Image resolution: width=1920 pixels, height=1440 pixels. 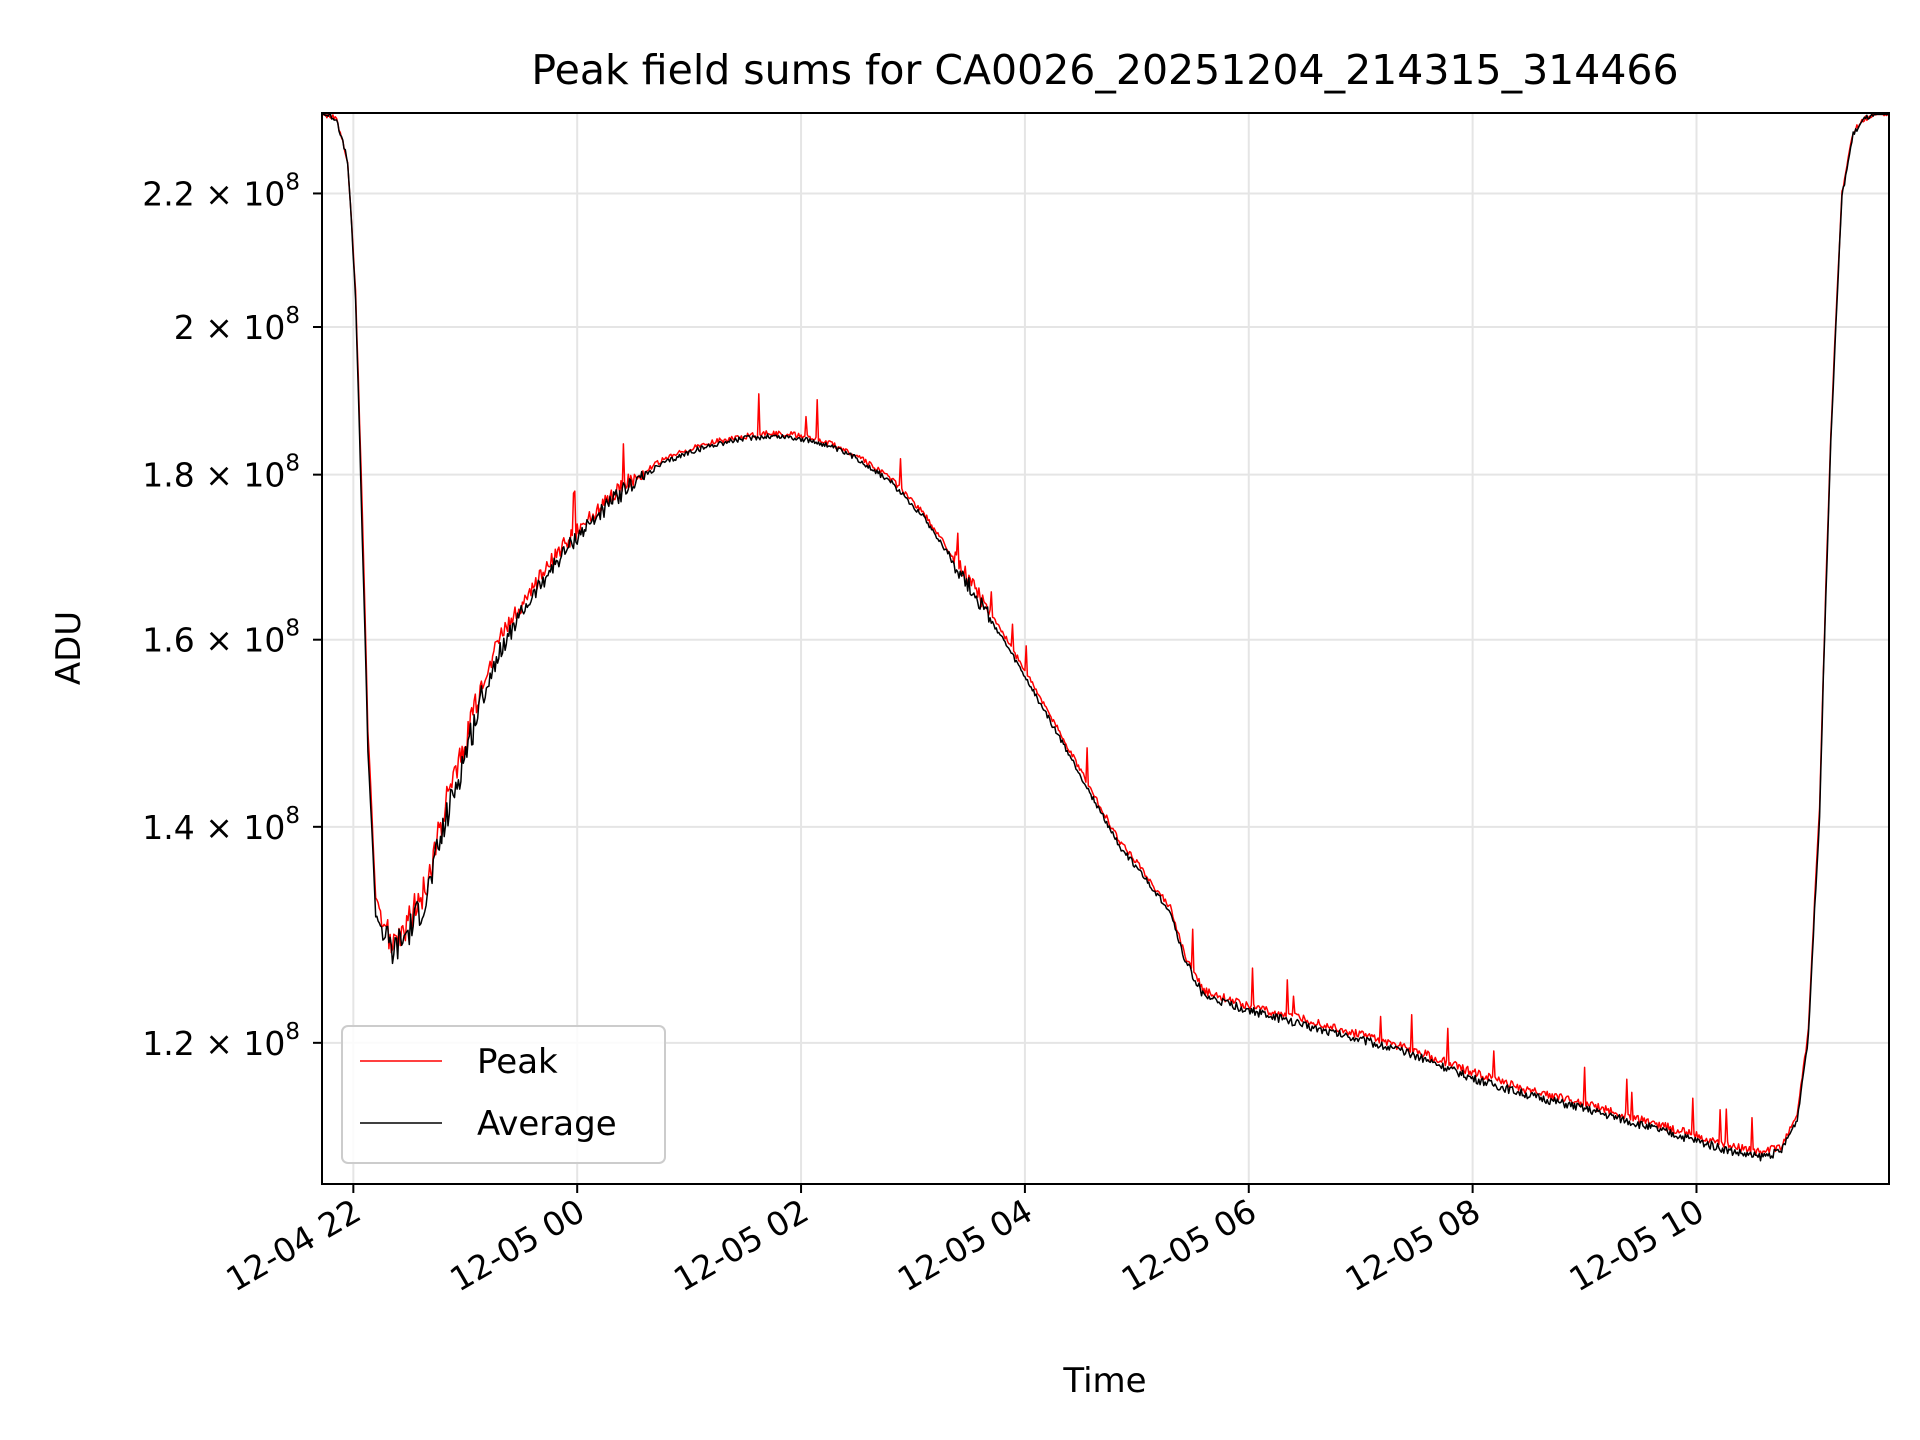 What do you see at coordinates (1104, 1381) in the screenshot?
I see `x-axis-label: Time` at bounding box center [1104, 1381].